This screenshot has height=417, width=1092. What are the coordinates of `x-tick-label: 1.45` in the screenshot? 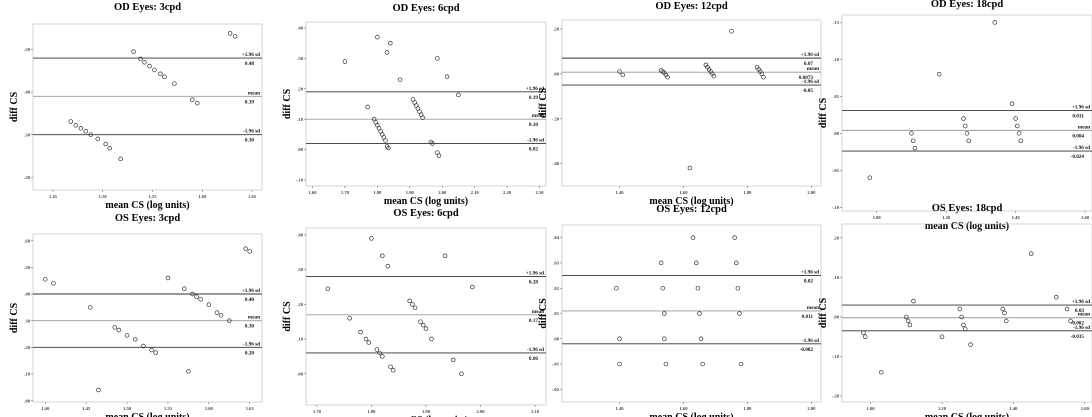 It's located at (86, 408).